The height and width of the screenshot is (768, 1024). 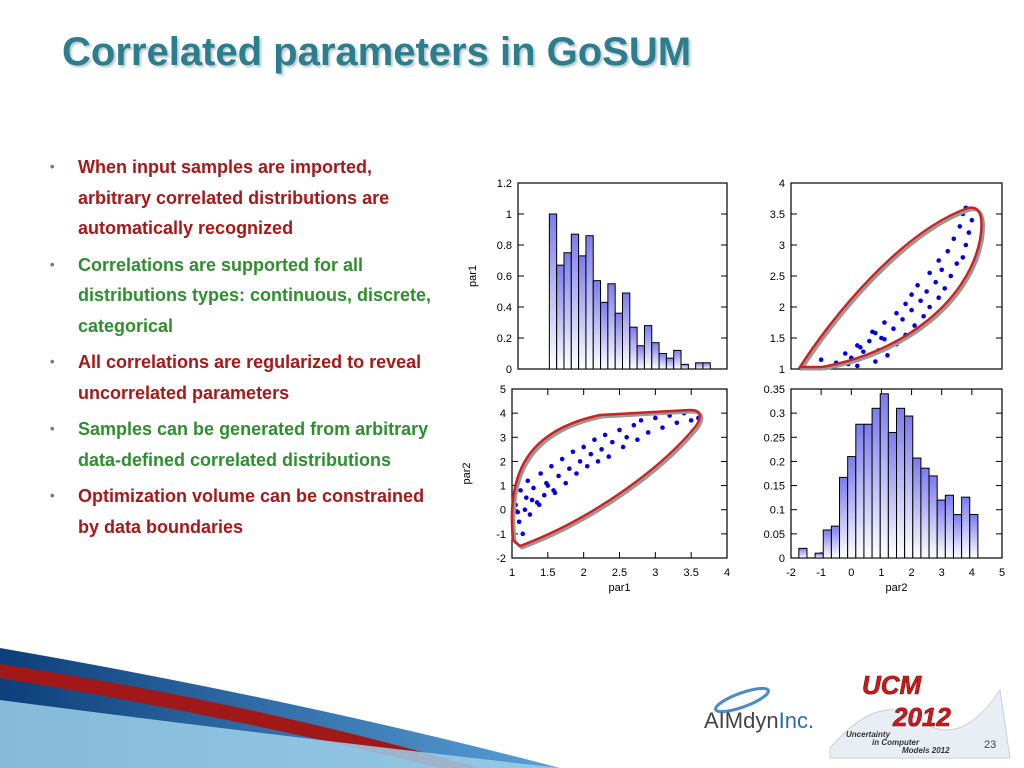 I want to click on y-tick-label: 1.5, so click(x=777, y=339).